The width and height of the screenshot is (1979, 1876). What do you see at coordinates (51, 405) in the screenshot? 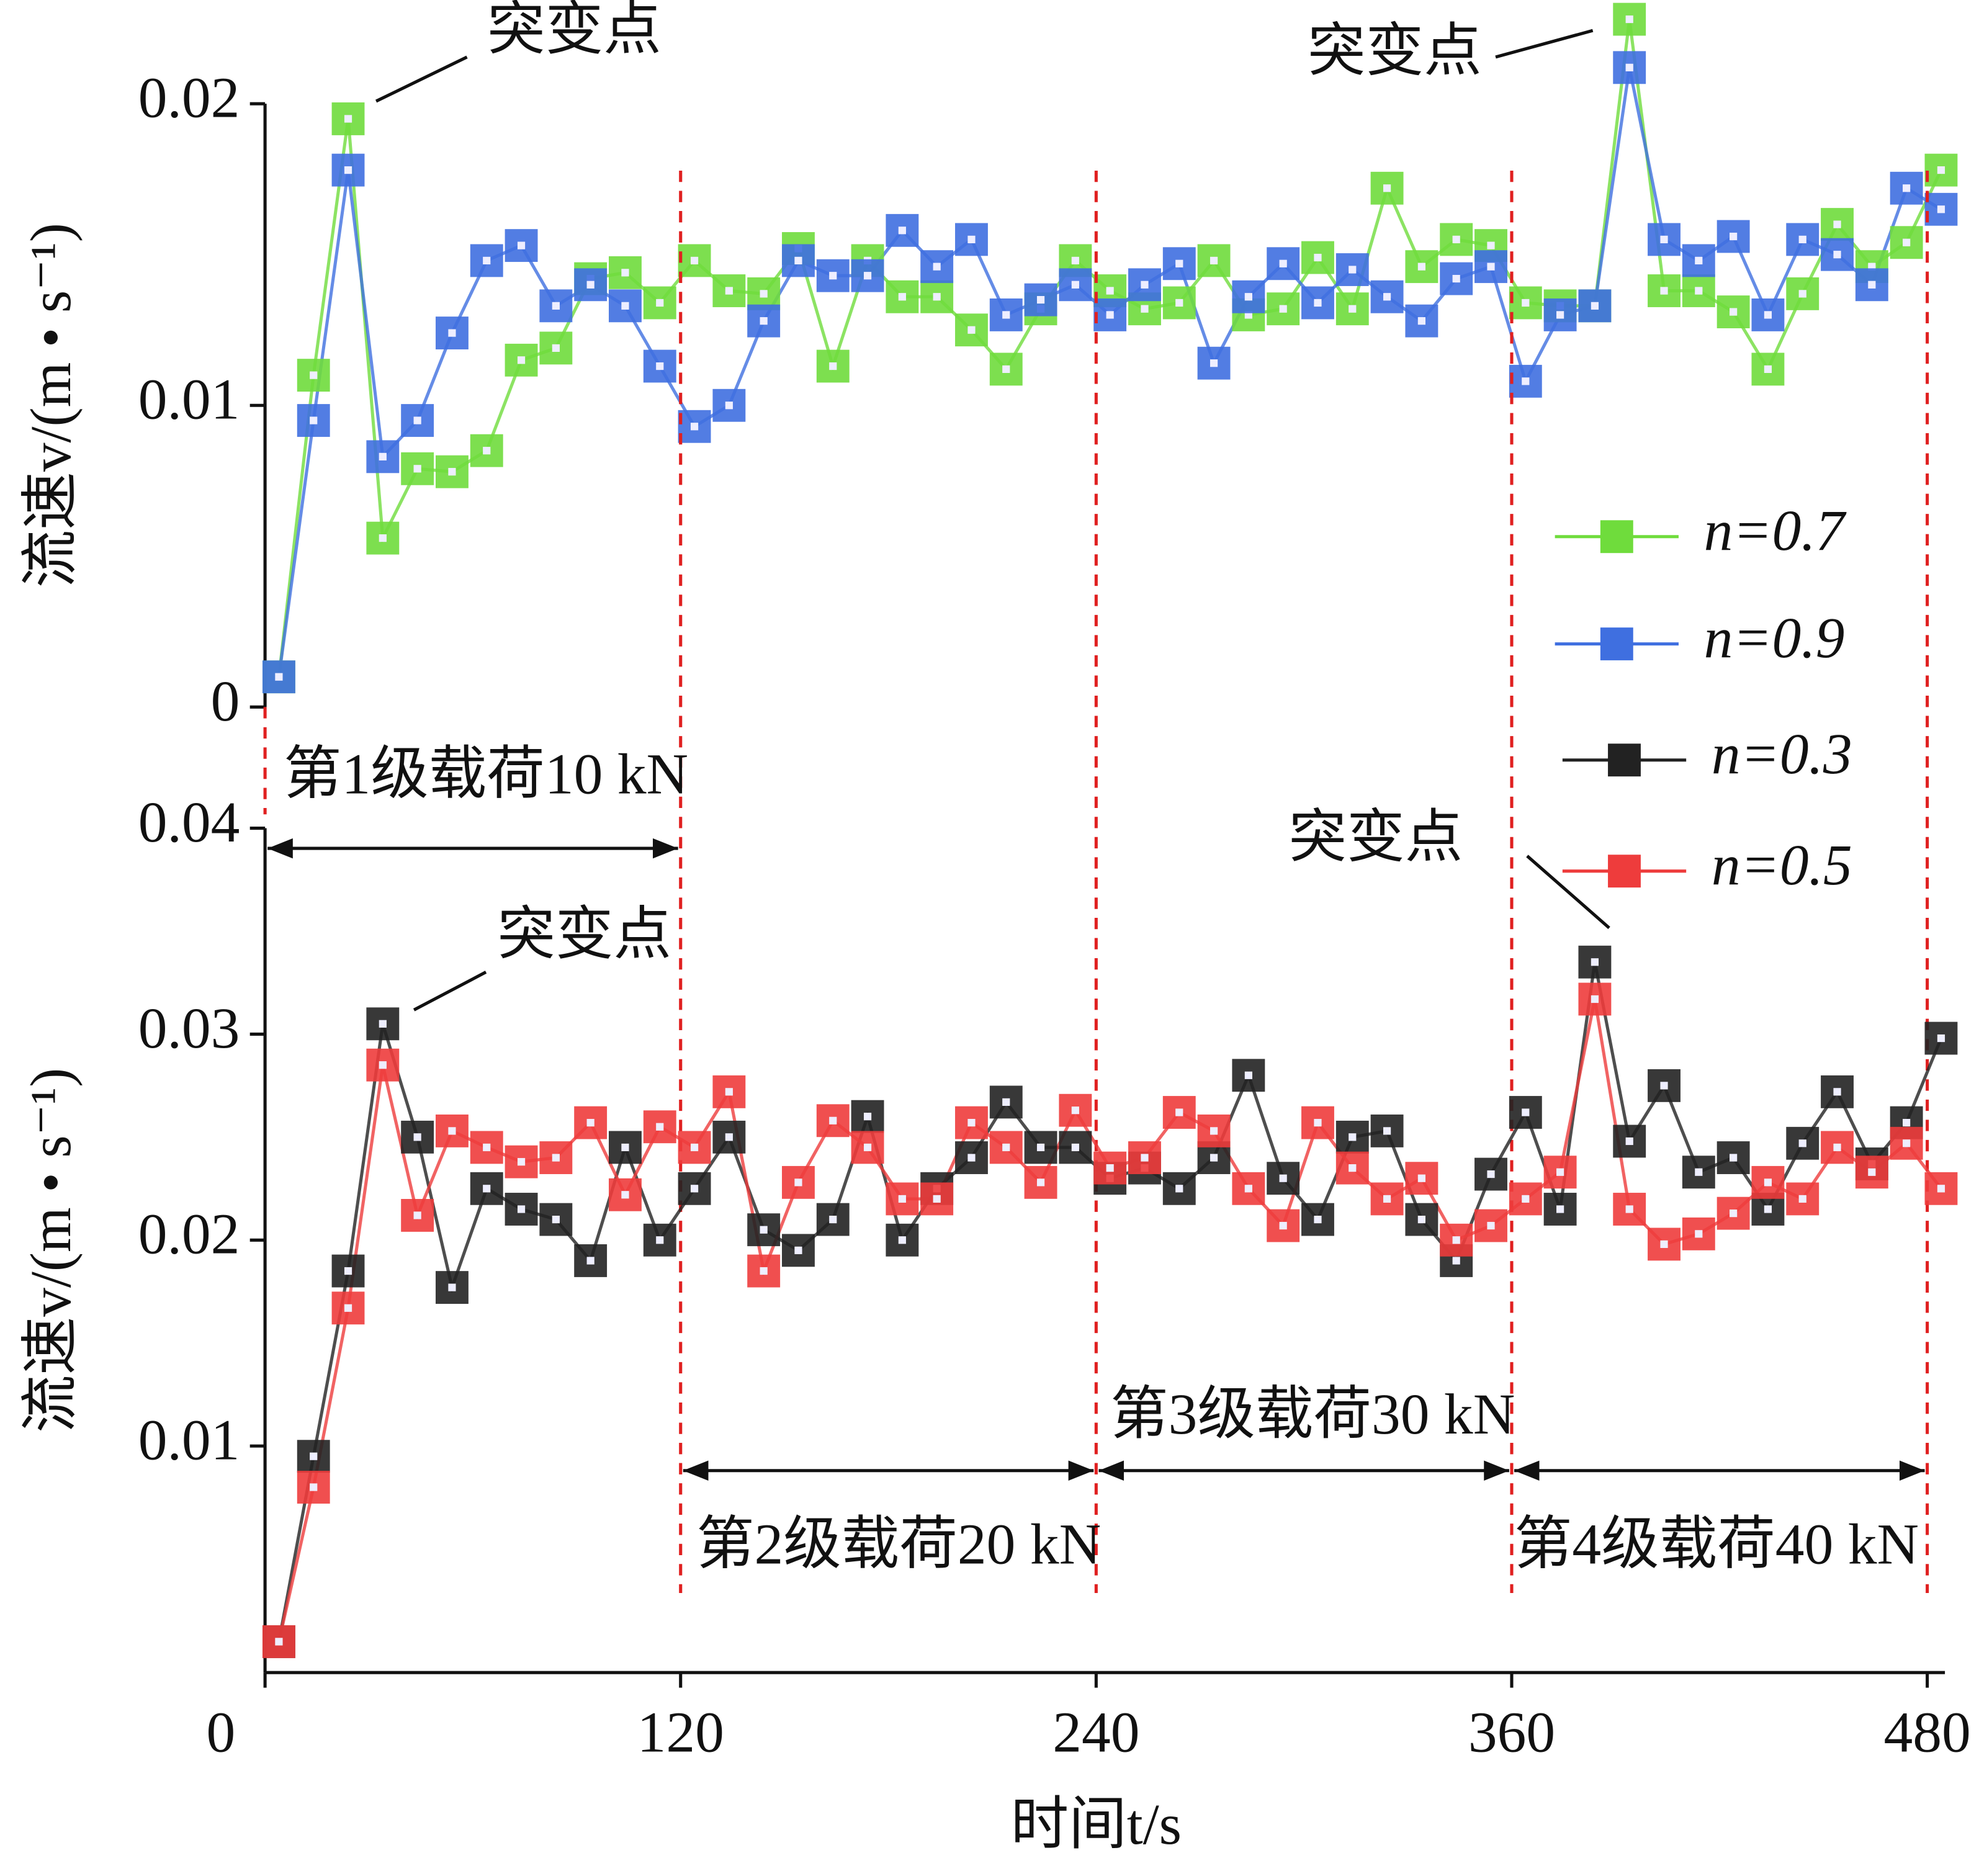
I see `y-axis-label: 流速v/(m • s⁻¹)` at bounding box center [51, 405].